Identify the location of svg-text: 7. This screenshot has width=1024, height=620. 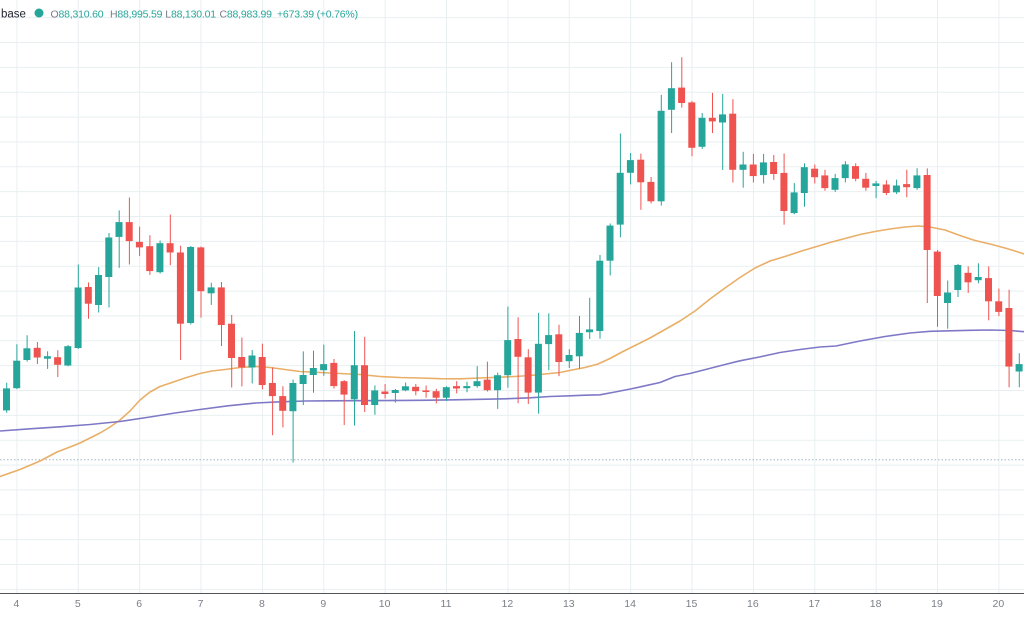
(201, 604).